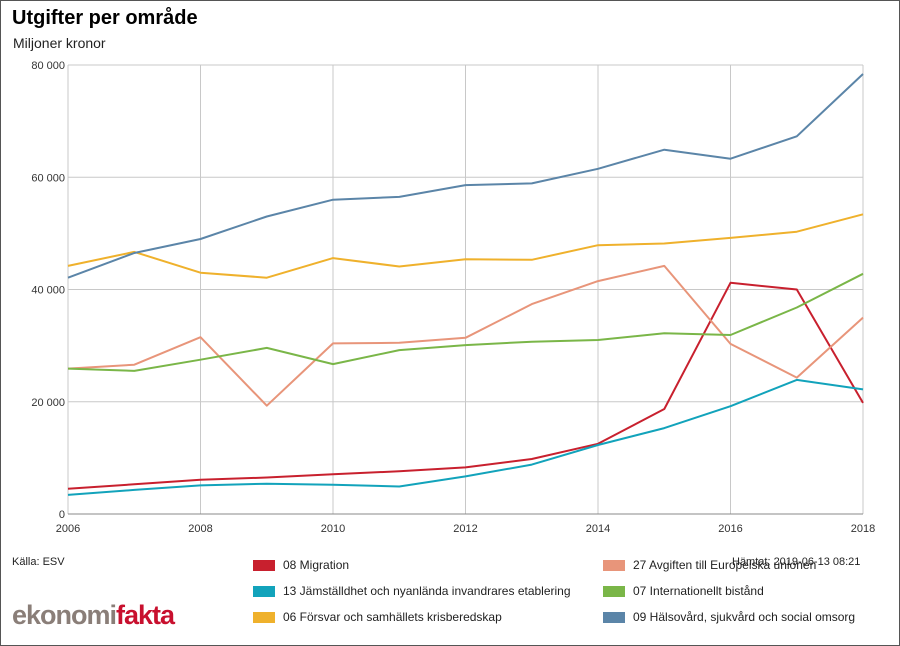  What do you see at coordinates (145, 615) in the screenshot?
I see `logo-part-2: fakta` at bounding box center [145, 615].